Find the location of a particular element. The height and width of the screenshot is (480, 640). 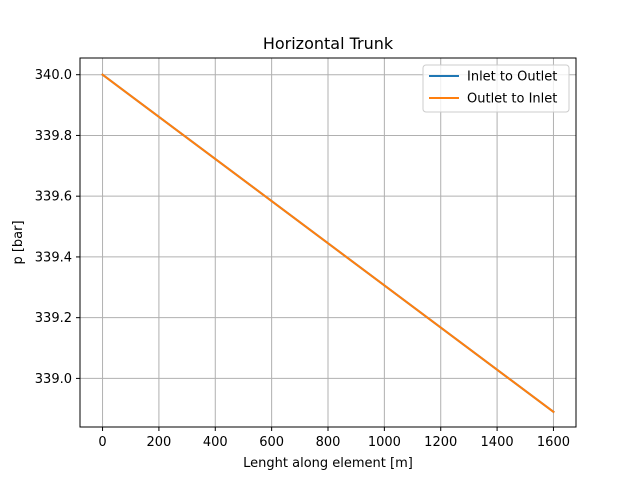

y-tick-label: 339.0 is located at coordinates (53, 379).